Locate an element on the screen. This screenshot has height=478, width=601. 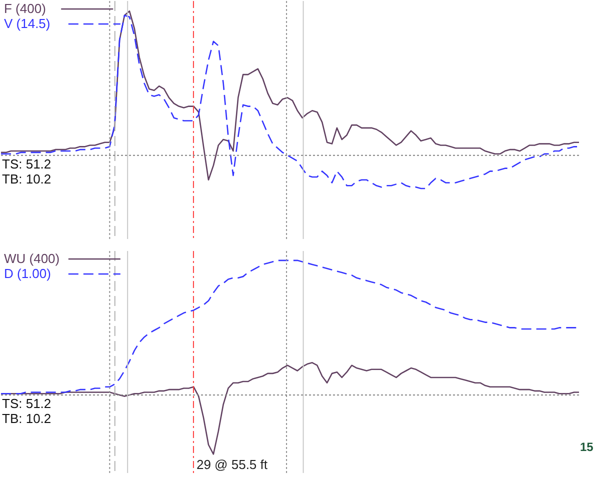
text: 15 is located at coordinates (587, 447).